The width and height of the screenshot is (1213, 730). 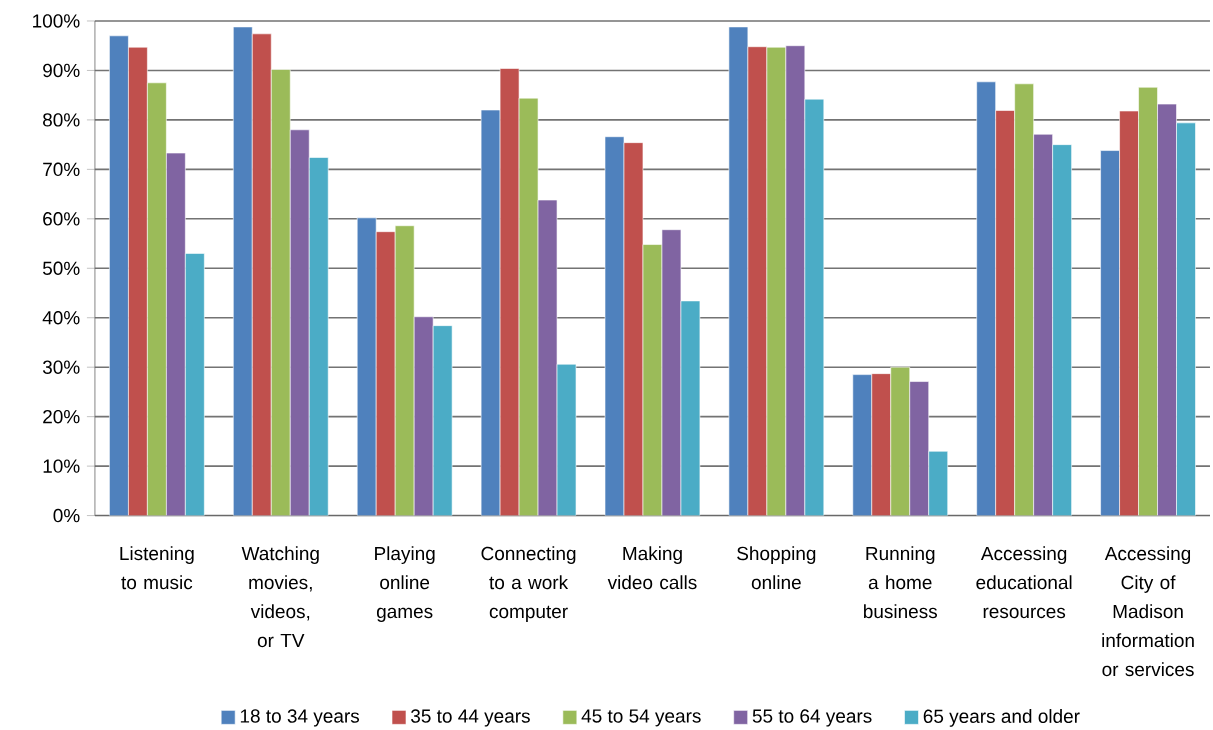 I want to click on x-tick-label: Accessing educational resources, so click(x=1024, y=582).